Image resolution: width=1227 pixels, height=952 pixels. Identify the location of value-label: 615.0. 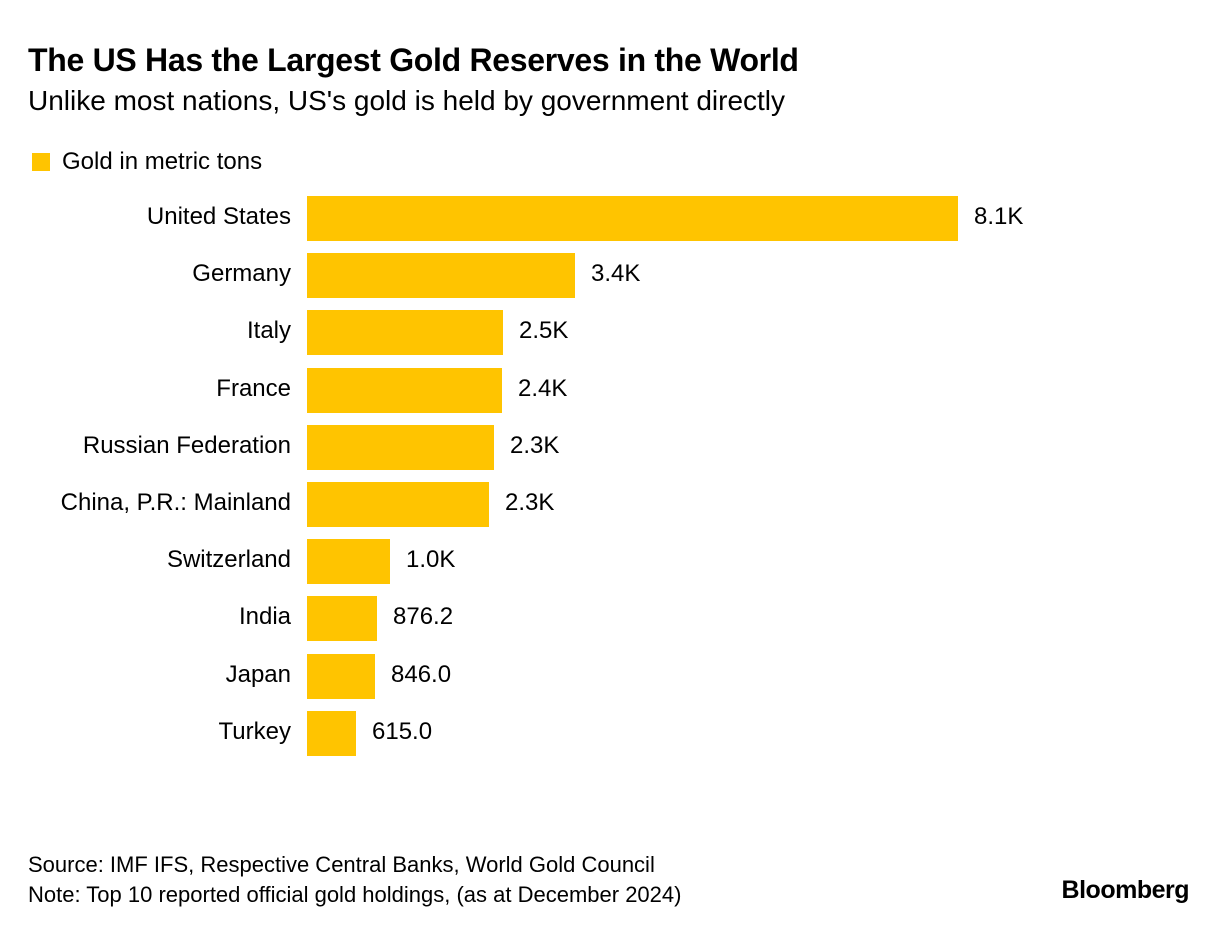
(402, 731).